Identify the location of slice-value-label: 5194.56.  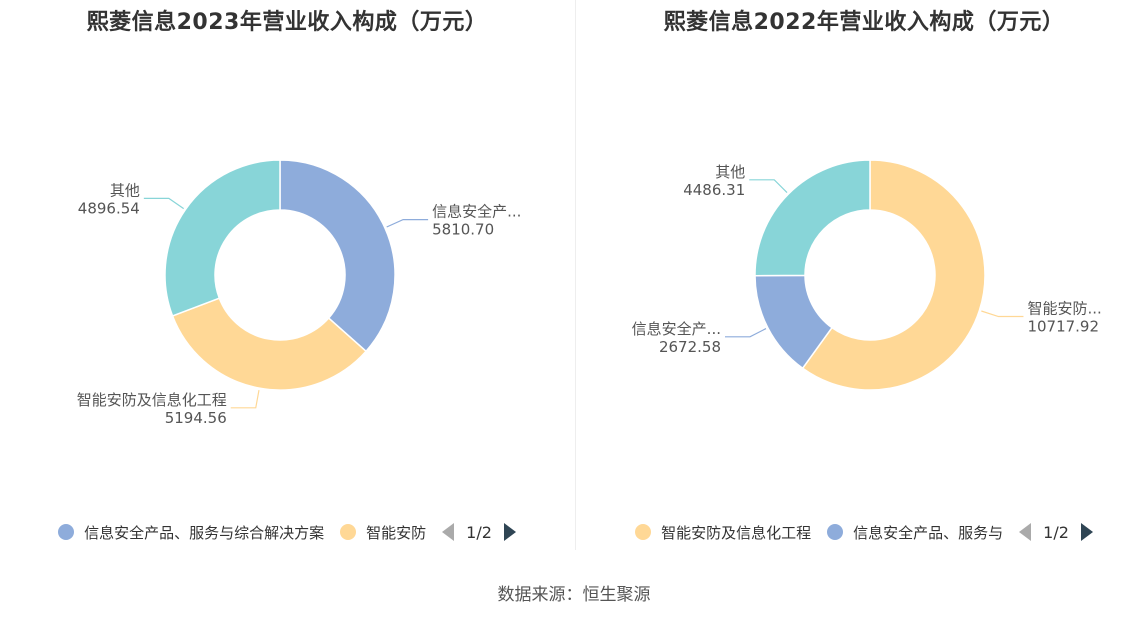
(196, 418).